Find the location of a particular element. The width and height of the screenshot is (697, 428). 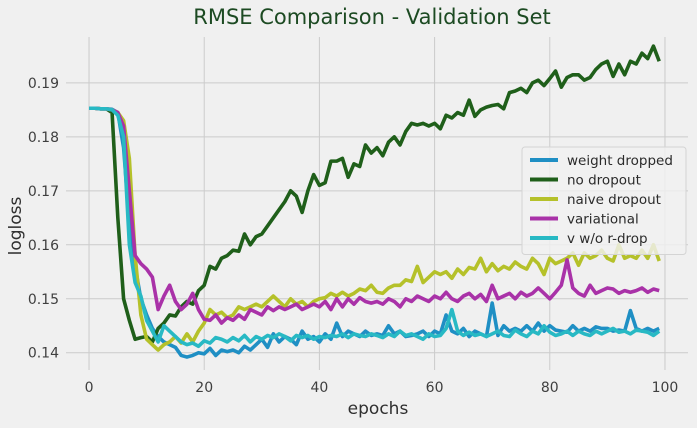

legend-entry-label: naive dropout is located at coordinates (614, 200).